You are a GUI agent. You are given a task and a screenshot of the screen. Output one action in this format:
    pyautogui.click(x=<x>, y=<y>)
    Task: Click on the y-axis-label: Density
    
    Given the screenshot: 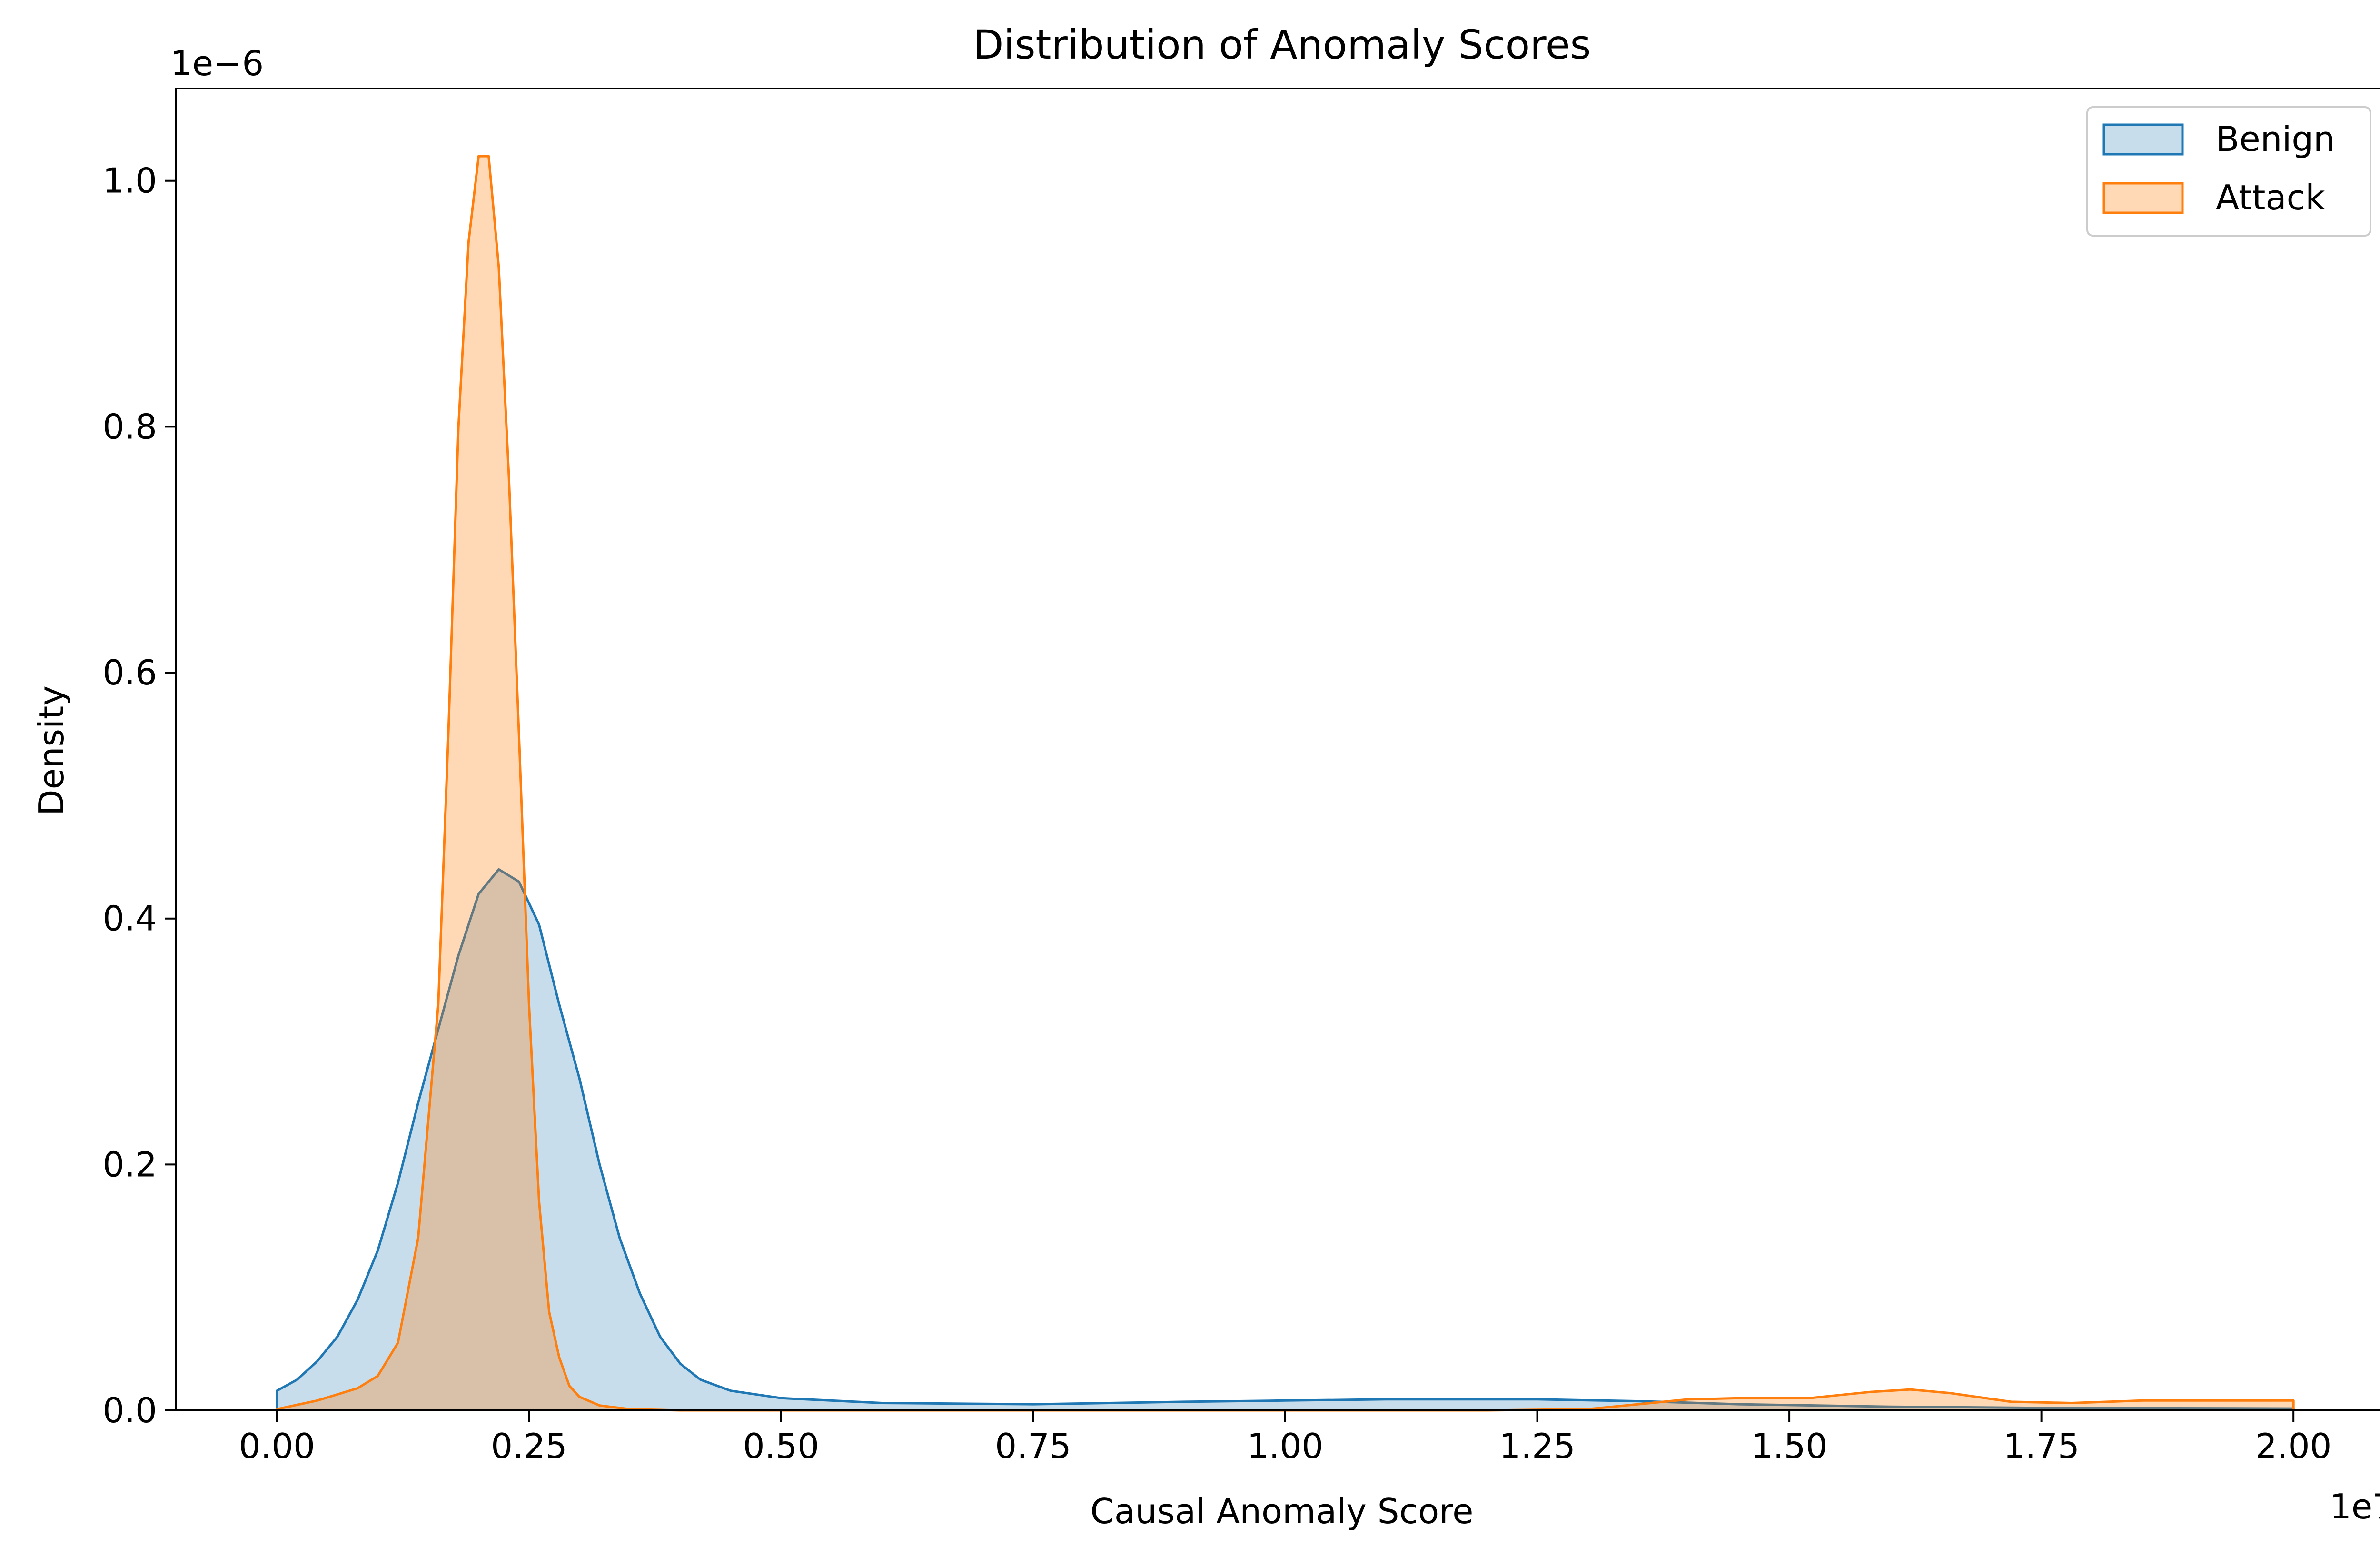 What is the action you would take?
    pyautogui.click(x=51, y=750)
    